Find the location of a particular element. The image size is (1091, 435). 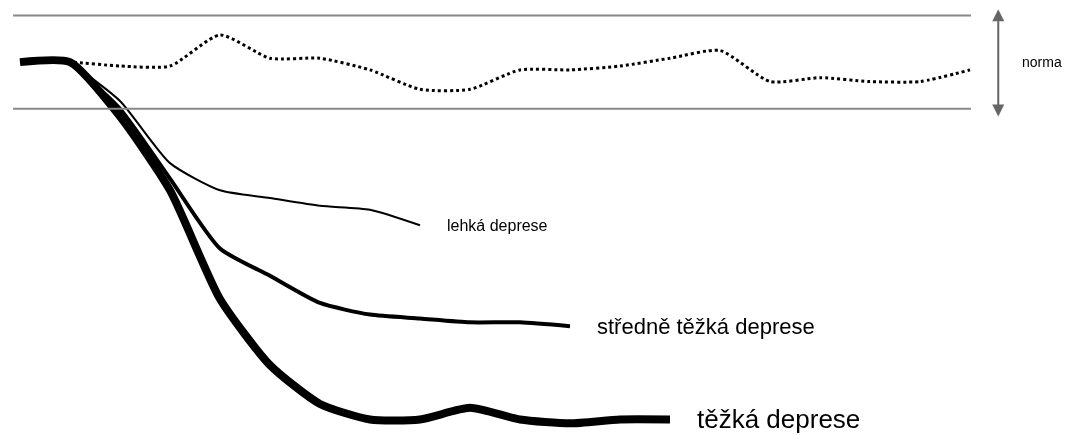

series-label: středně těžká deprese is located at coordinates (706, 326).